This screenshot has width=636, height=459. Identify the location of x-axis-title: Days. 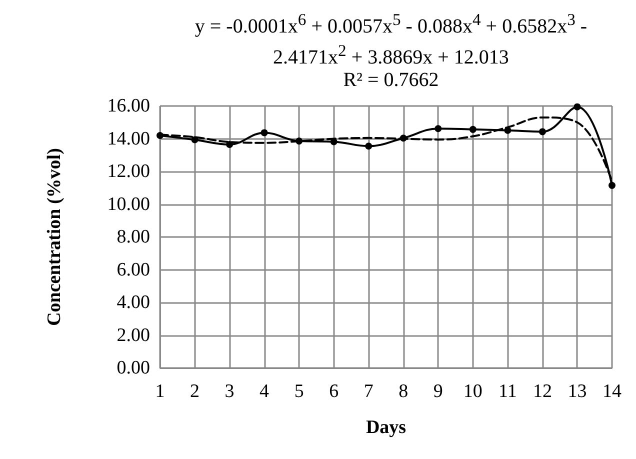
(386, 427).